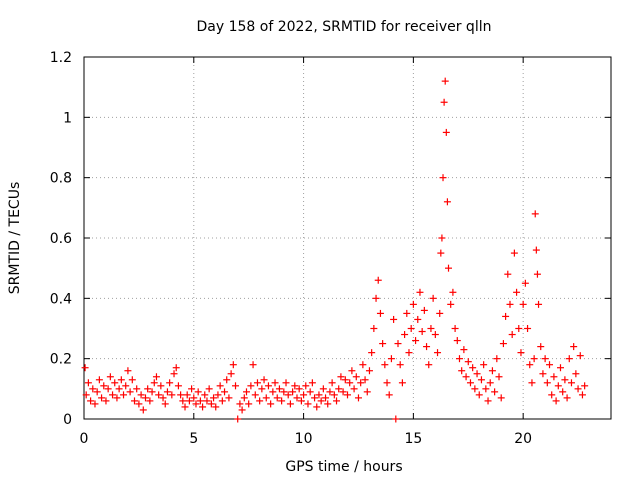  I want to click on y-tick-labels: 0 0.2 0.4 0.6 0.8 1 1.2, so click(61, 239).